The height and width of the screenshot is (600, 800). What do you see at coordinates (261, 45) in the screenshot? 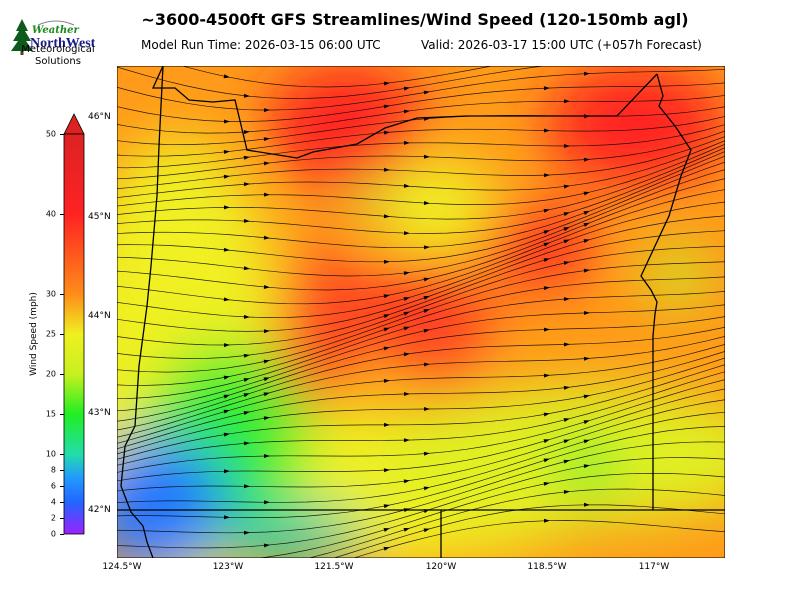
I see `model-run-time: Model Run Time: 2026-03-15 06:00 UTC` at bounding box center [261, 45].